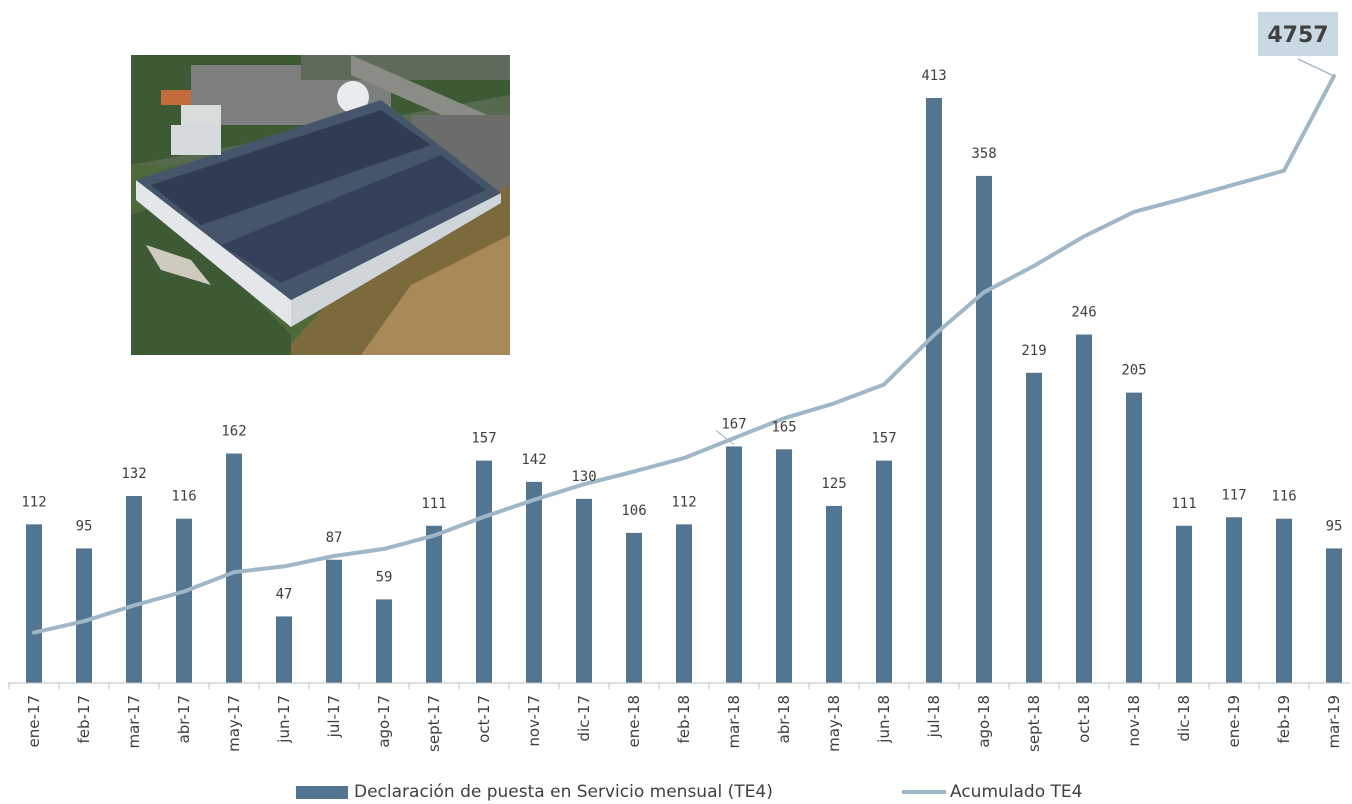 The width and height of the screenshot is (1352, 804). I want to click on x-tick-label: nov-18, so click(1134, 721).